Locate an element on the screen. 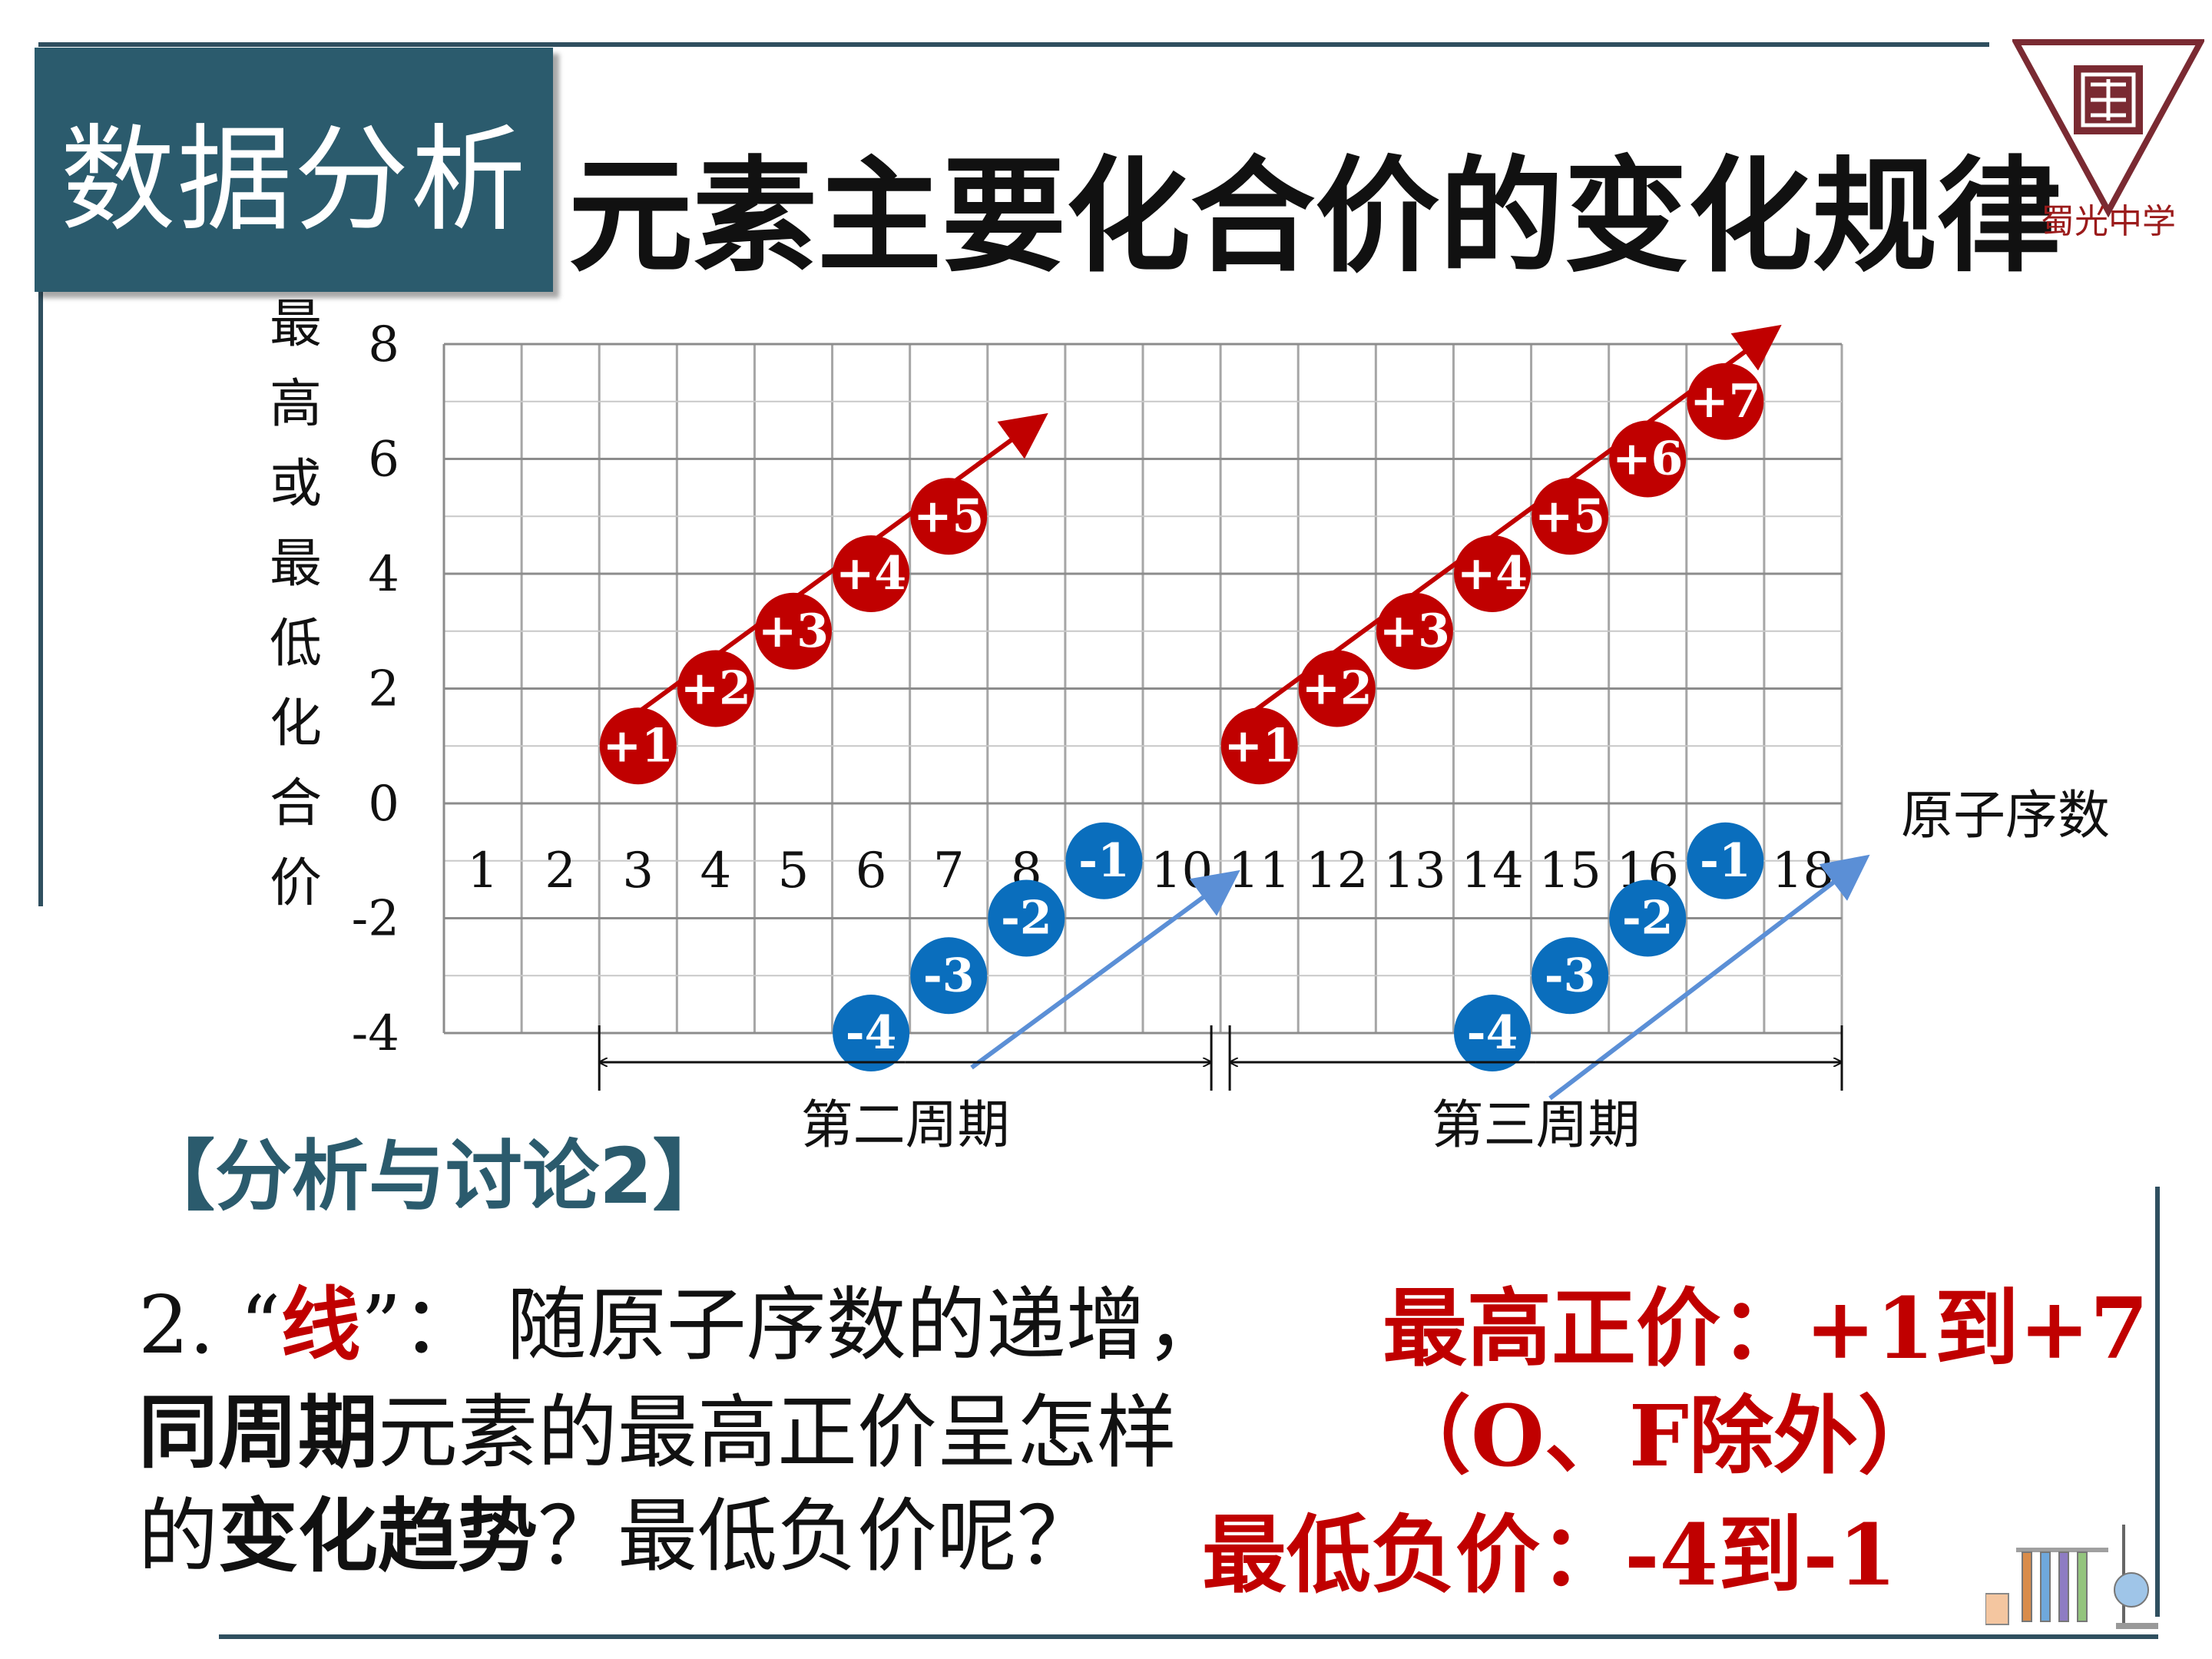 The image size is (2212, 1659). x-tick-label: 3 is located at coordinates (638, 871).